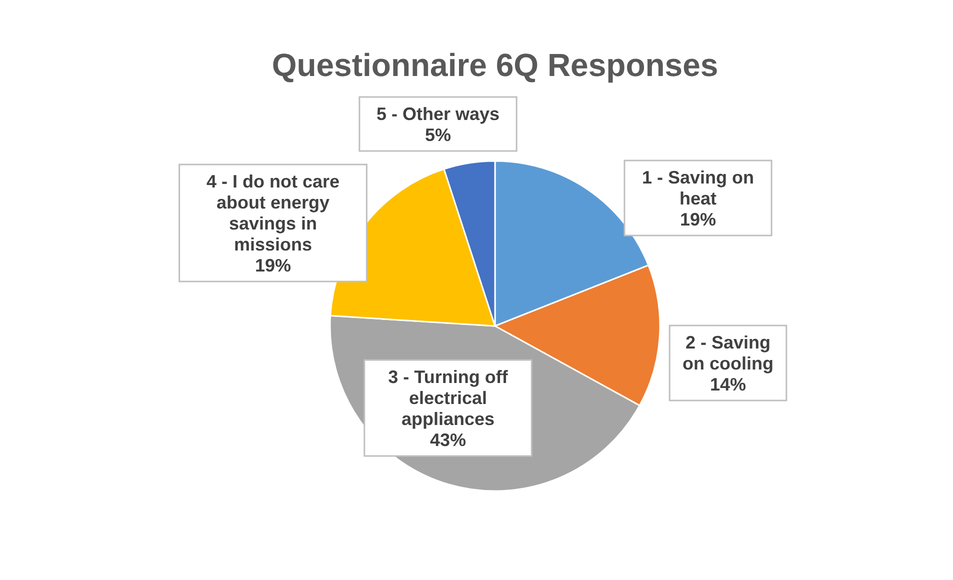  Describe the element at coordinates (495, 65) in the screenshot. I see `chart-title: Questionnaire 6Q Responses` at that location.